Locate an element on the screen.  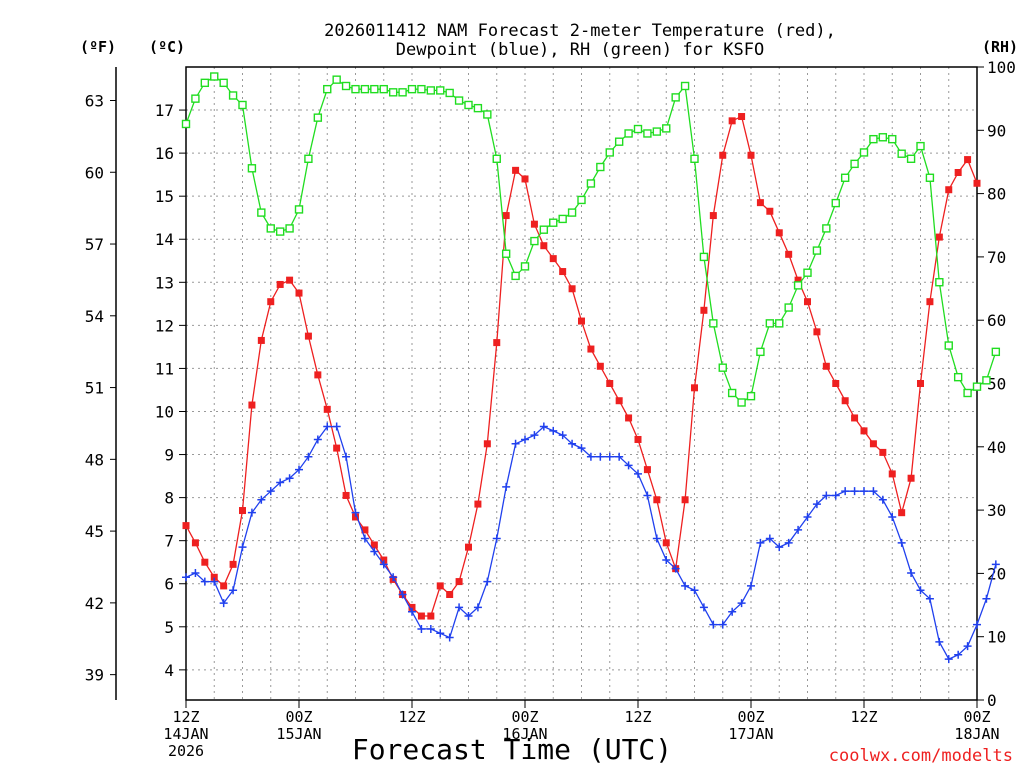
rh-tick-label: 50 is located at coordinates (996, 384).